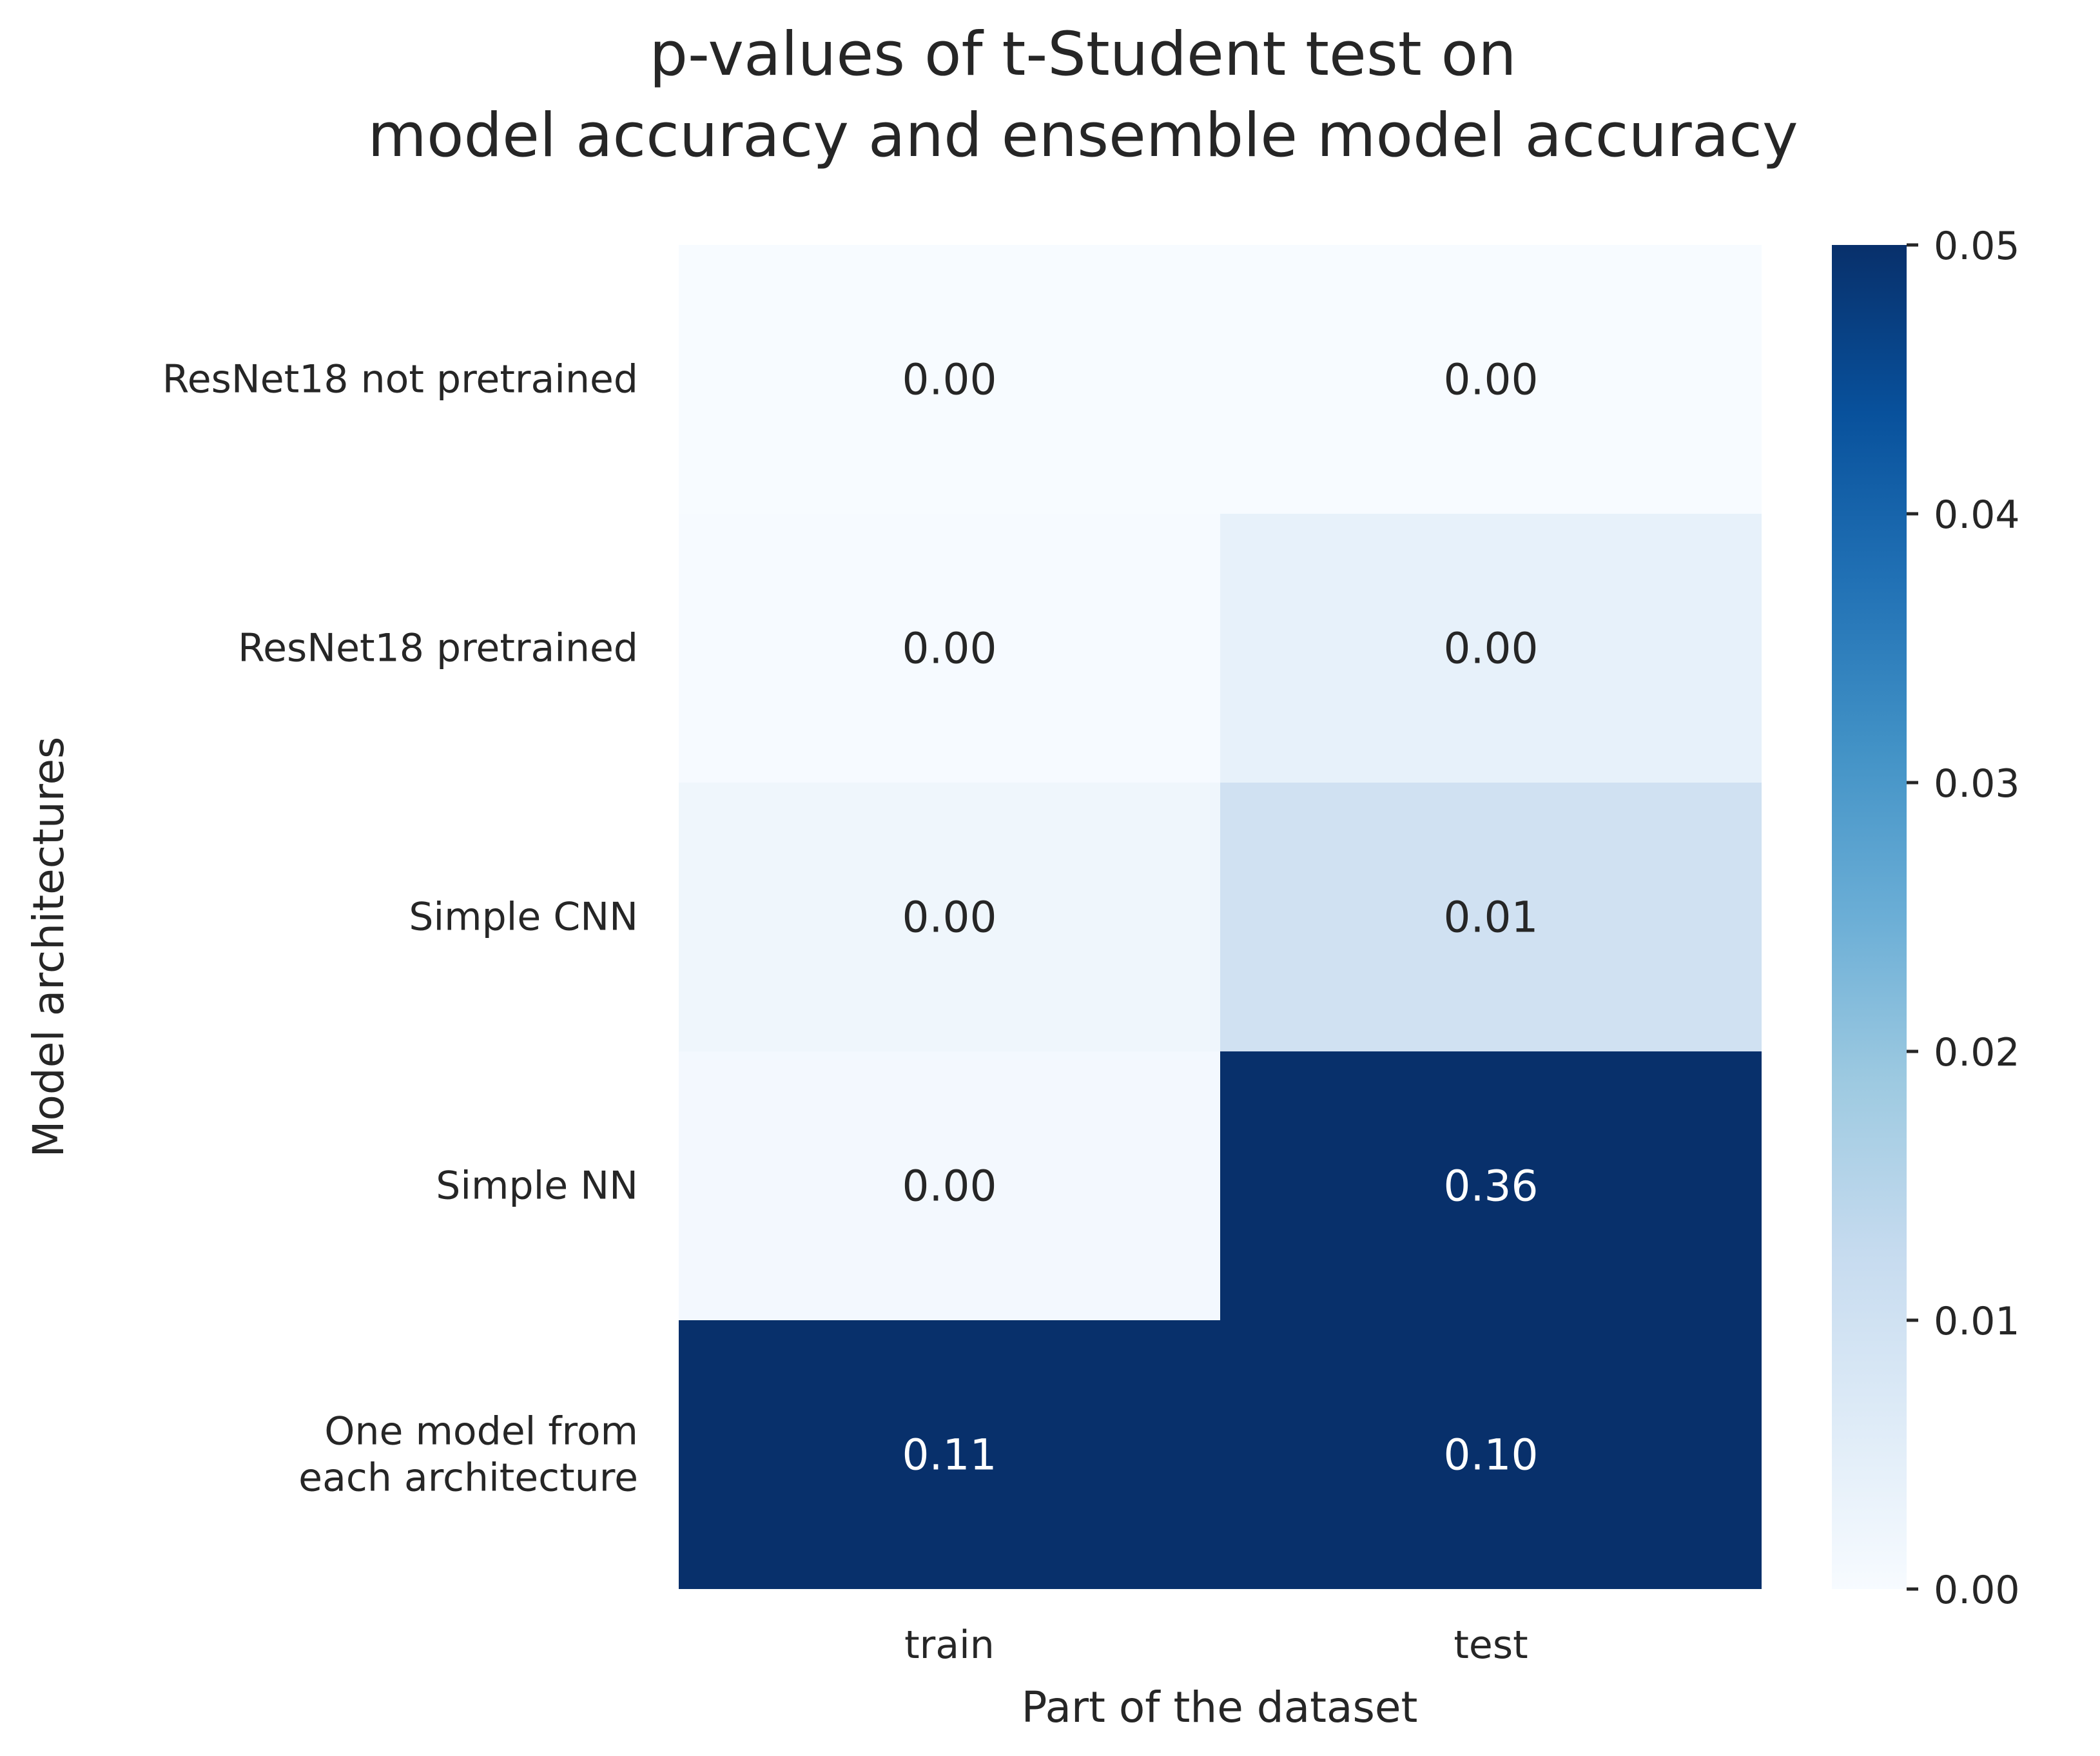  I want to click on chart-title-line-1: p-values of t-Student test on, so click(1082, 54).